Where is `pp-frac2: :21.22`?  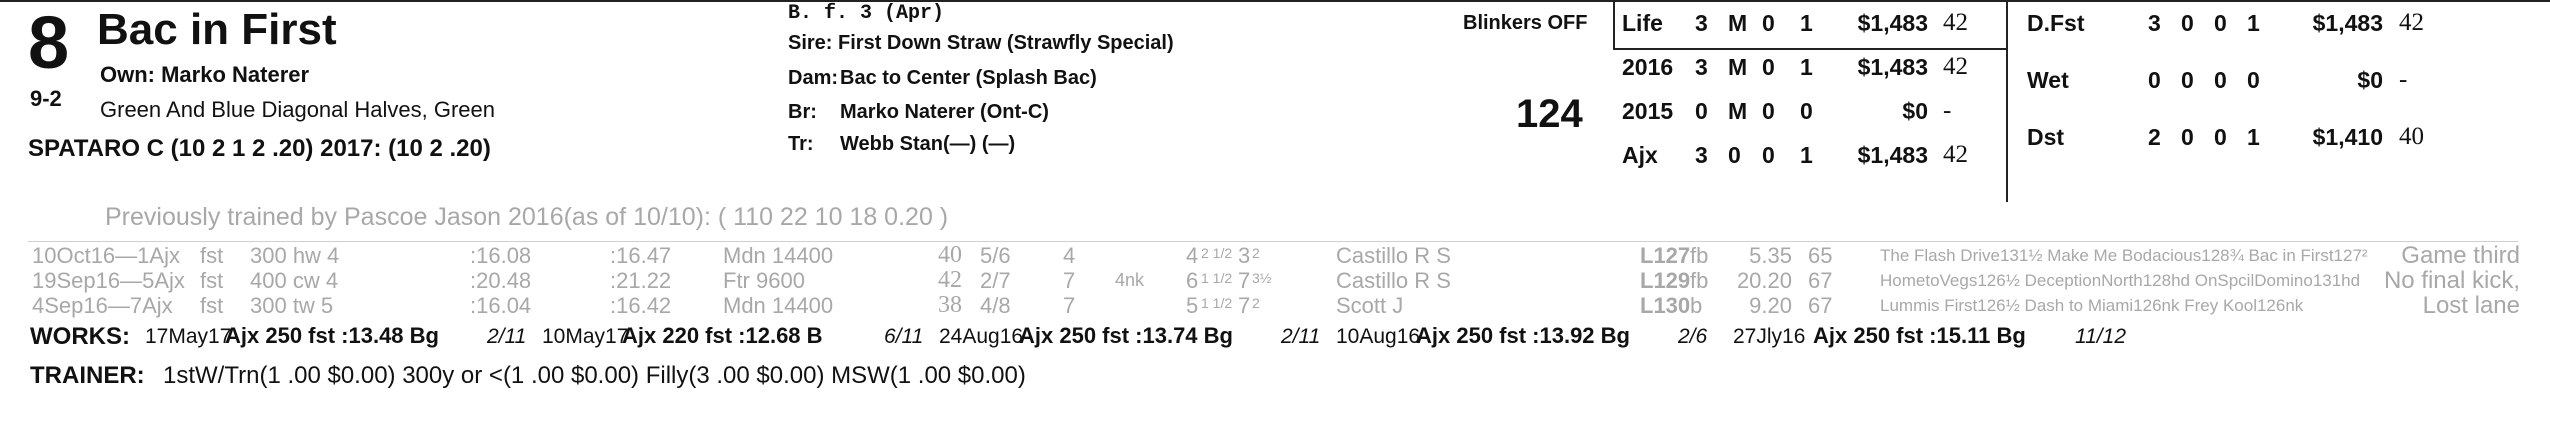
pp-frac2: :21.22 is located at coordinates (641, 280).